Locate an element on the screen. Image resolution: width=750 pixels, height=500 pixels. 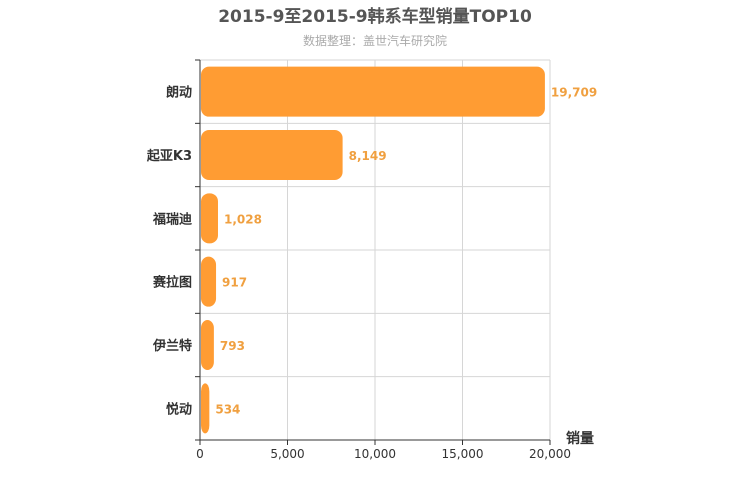
value-label: 8,149 is located at coordinates (368, 156).